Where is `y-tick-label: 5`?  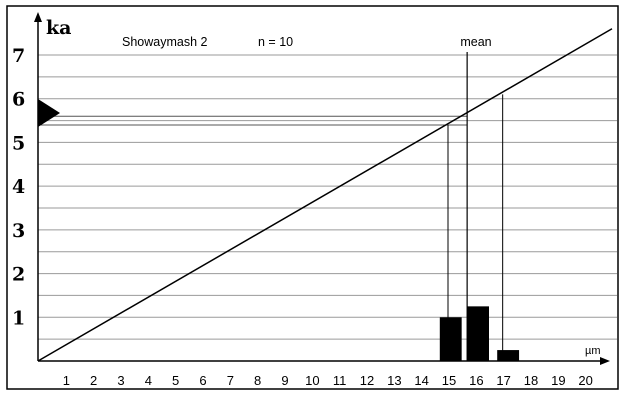 y-tick-label: 5 is located at coordinates (18, 143).